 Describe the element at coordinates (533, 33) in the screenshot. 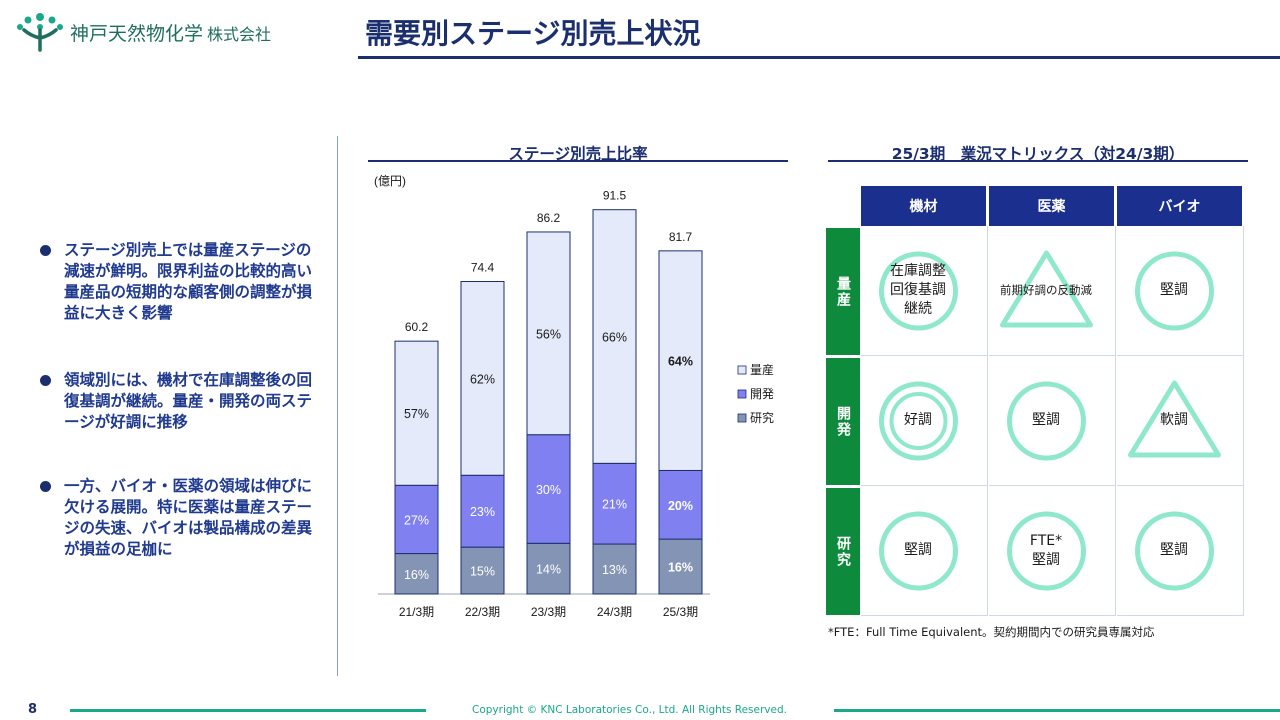

I see `page-title: 需要別ステージ別売上状況` at that location.